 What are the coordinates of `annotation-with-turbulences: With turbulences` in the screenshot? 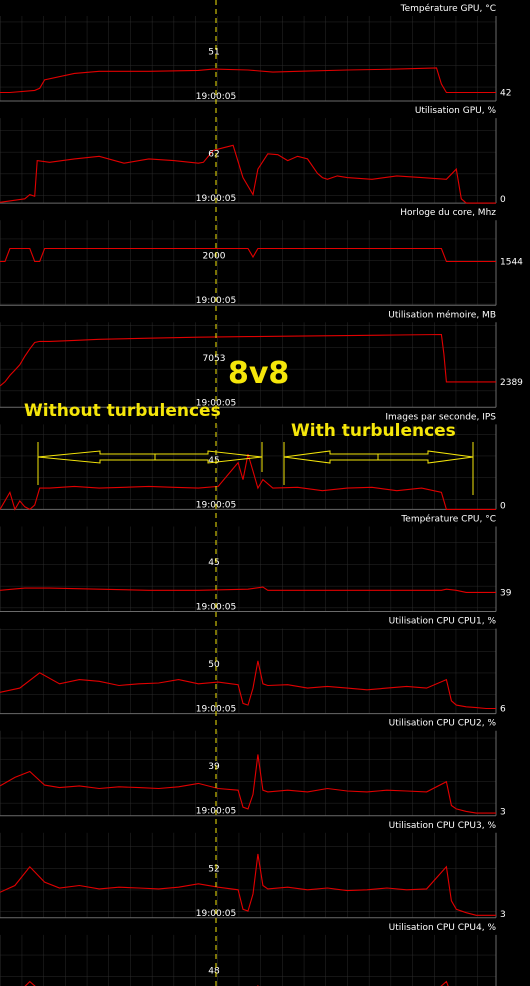 It's located at (373, 431).